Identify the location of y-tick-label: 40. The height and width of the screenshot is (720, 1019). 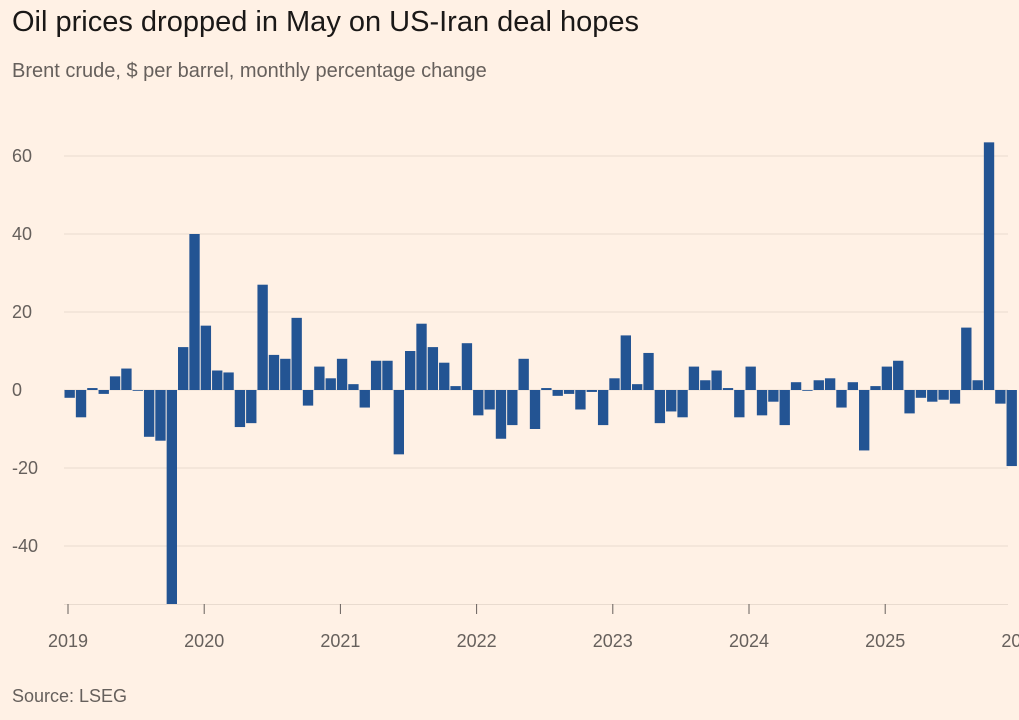
(22, 234).